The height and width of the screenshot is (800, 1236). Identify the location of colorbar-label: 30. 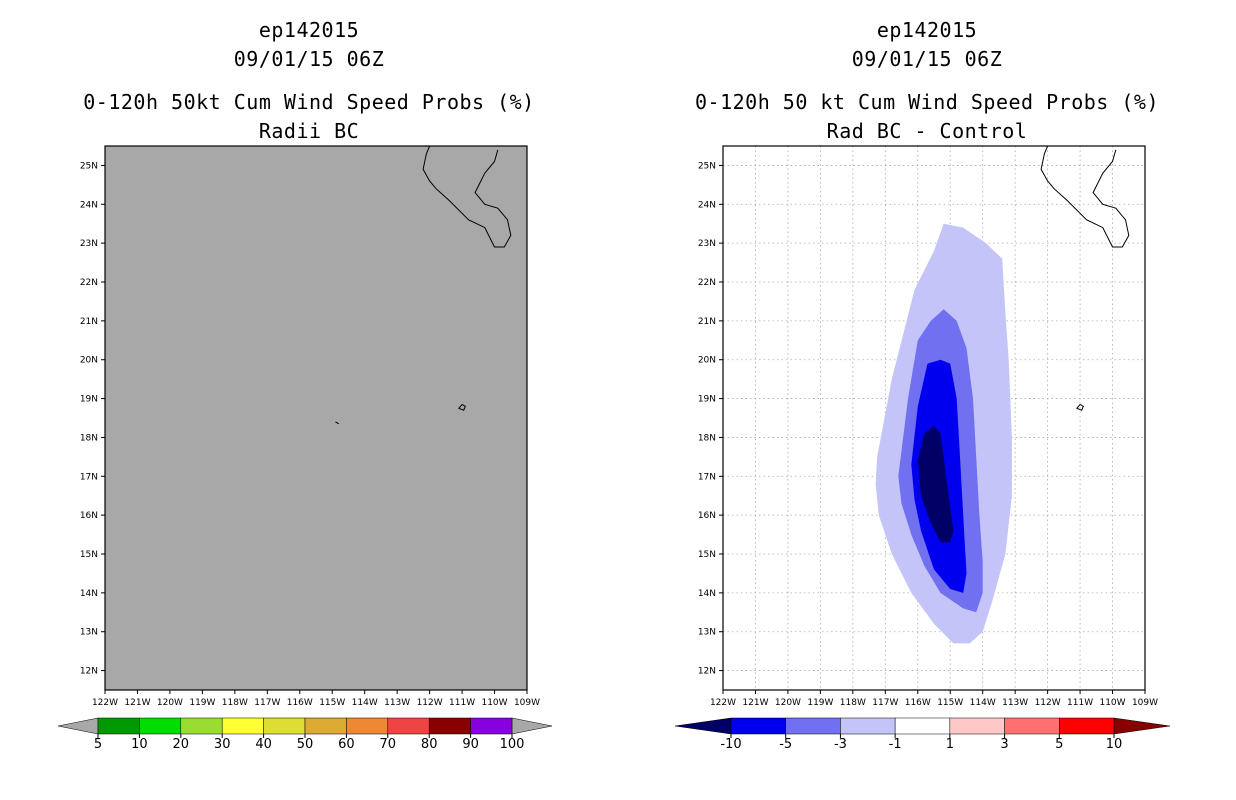
(222, 744).